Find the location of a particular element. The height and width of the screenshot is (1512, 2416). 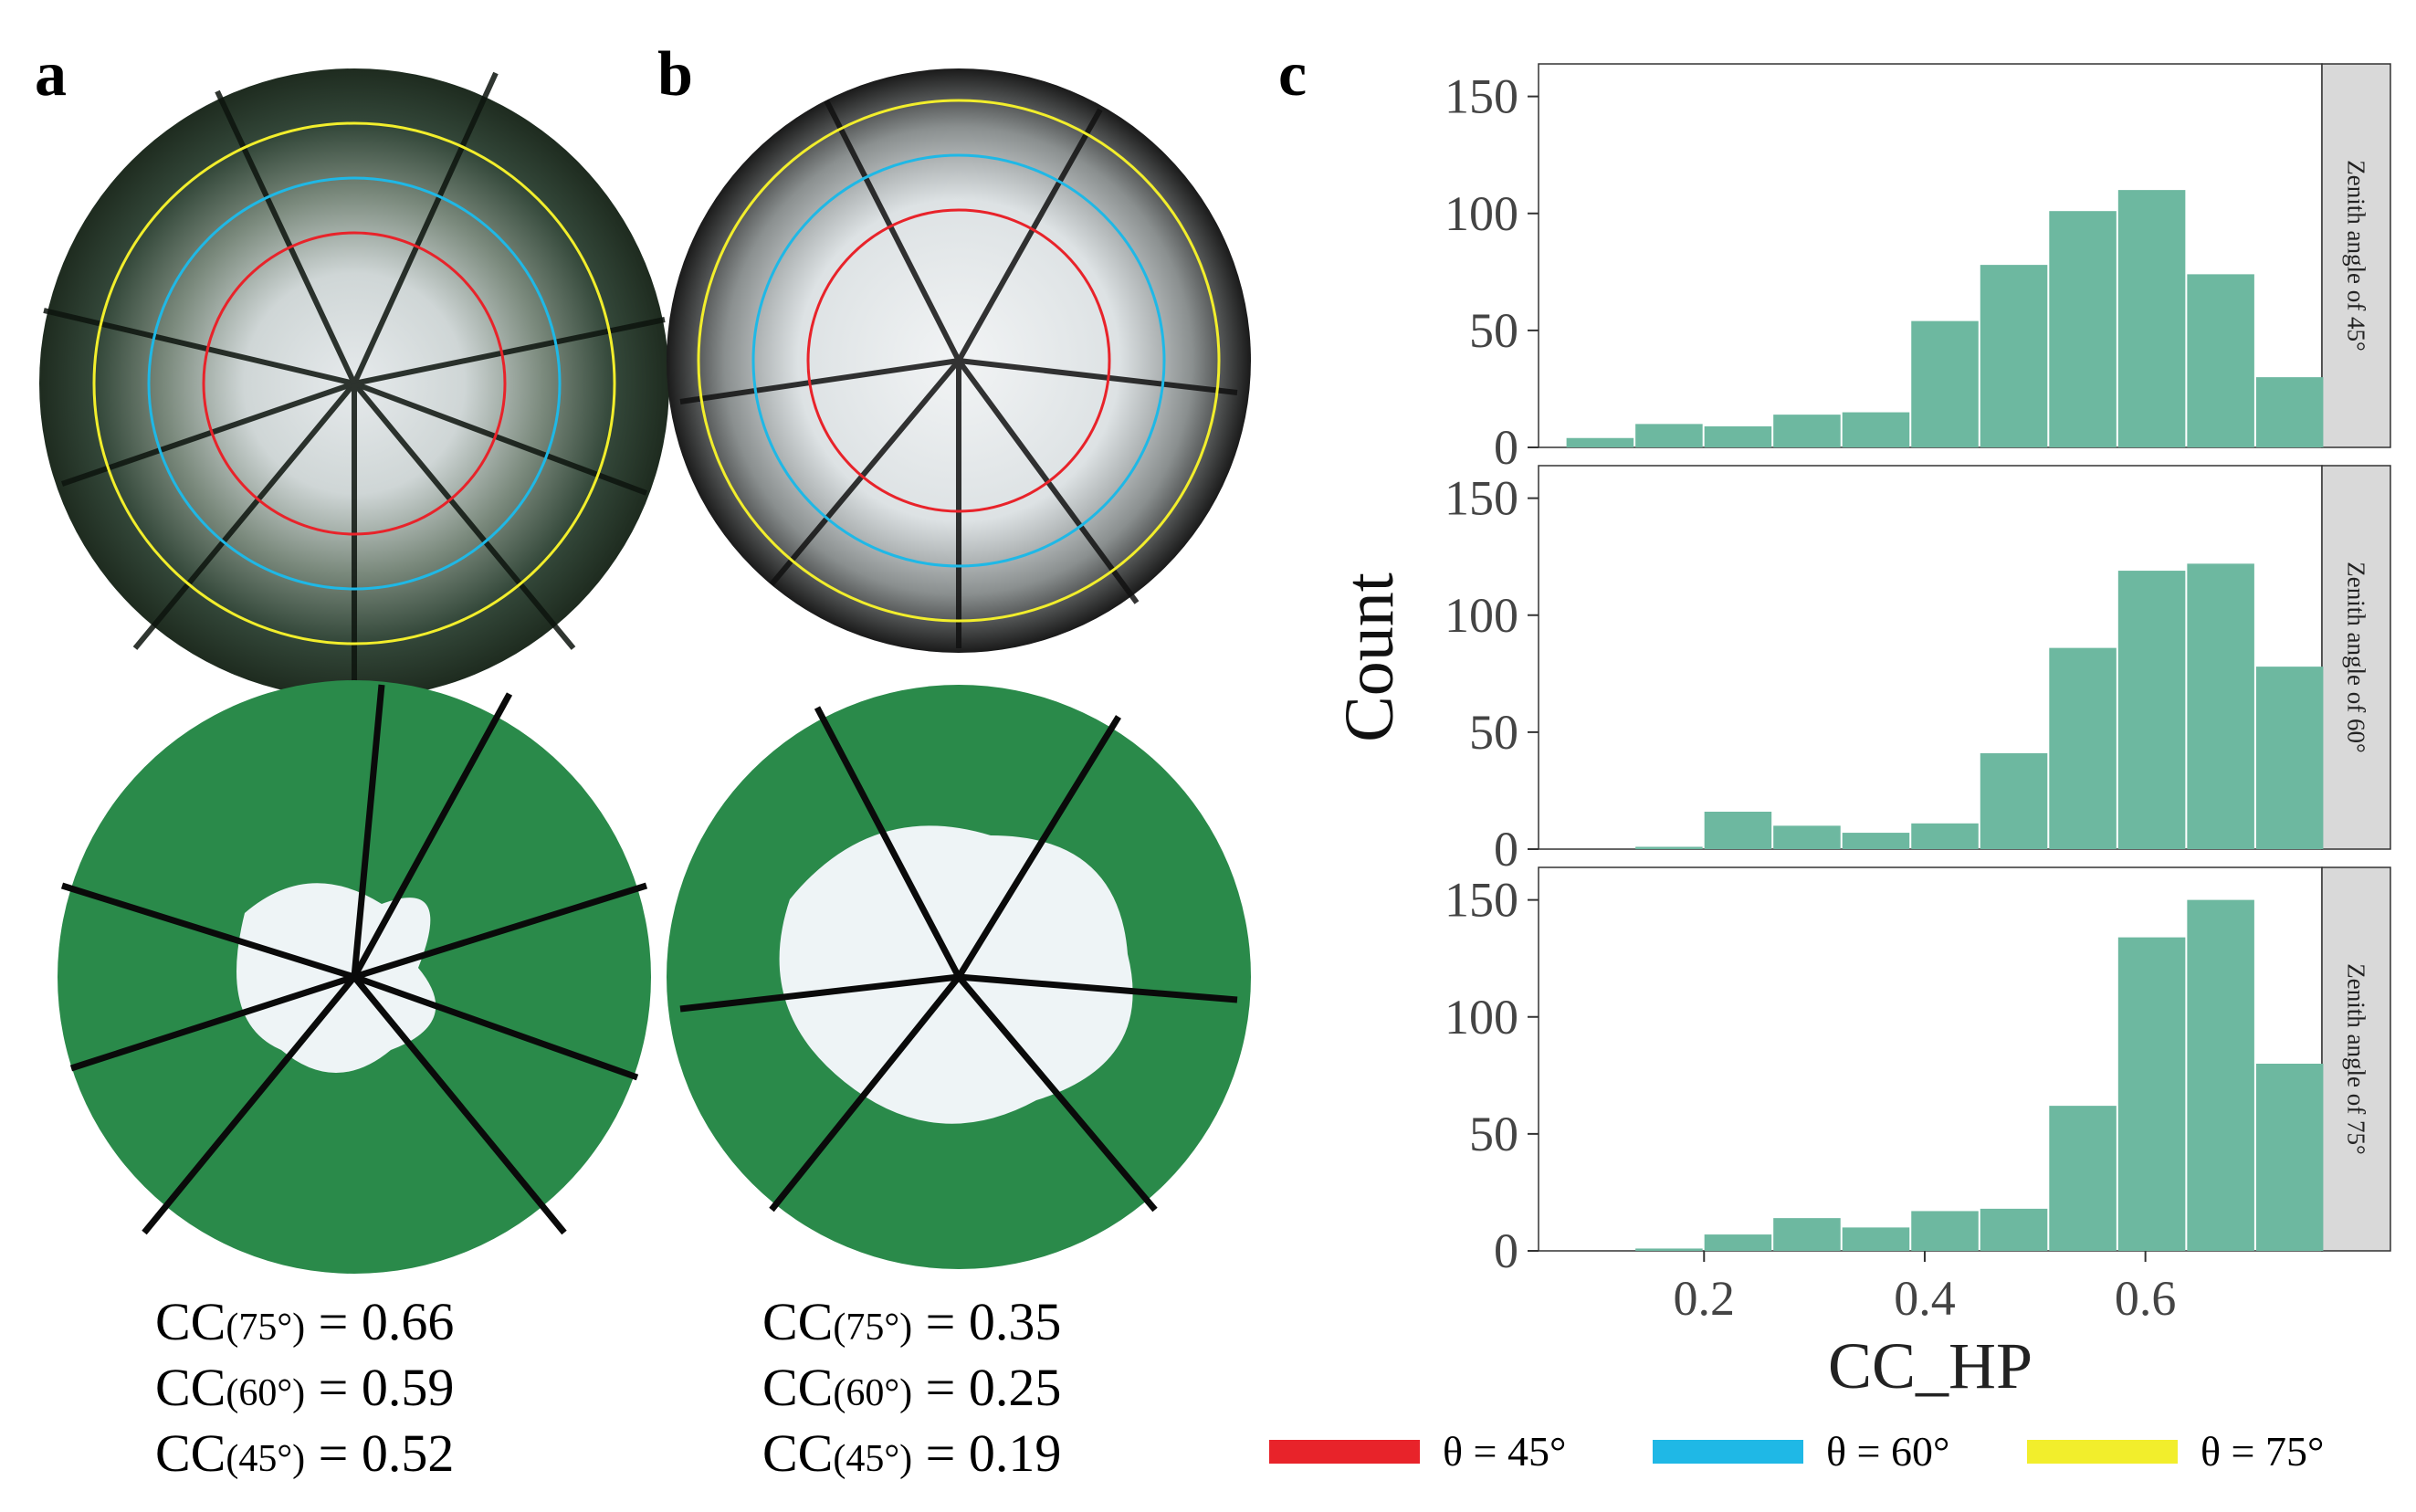

facet-strip-label: Zenith angle of 60° is located at coordinates (2356, 657).